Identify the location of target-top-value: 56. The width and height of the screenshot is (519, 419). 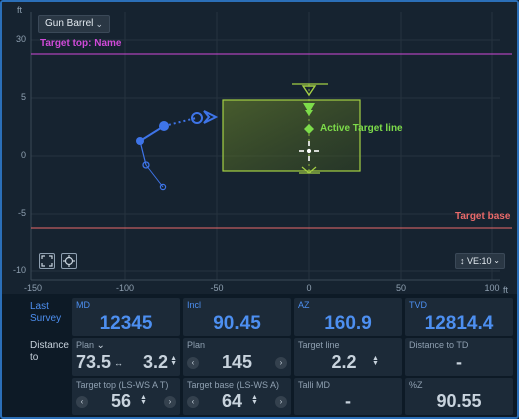
(121, 401).